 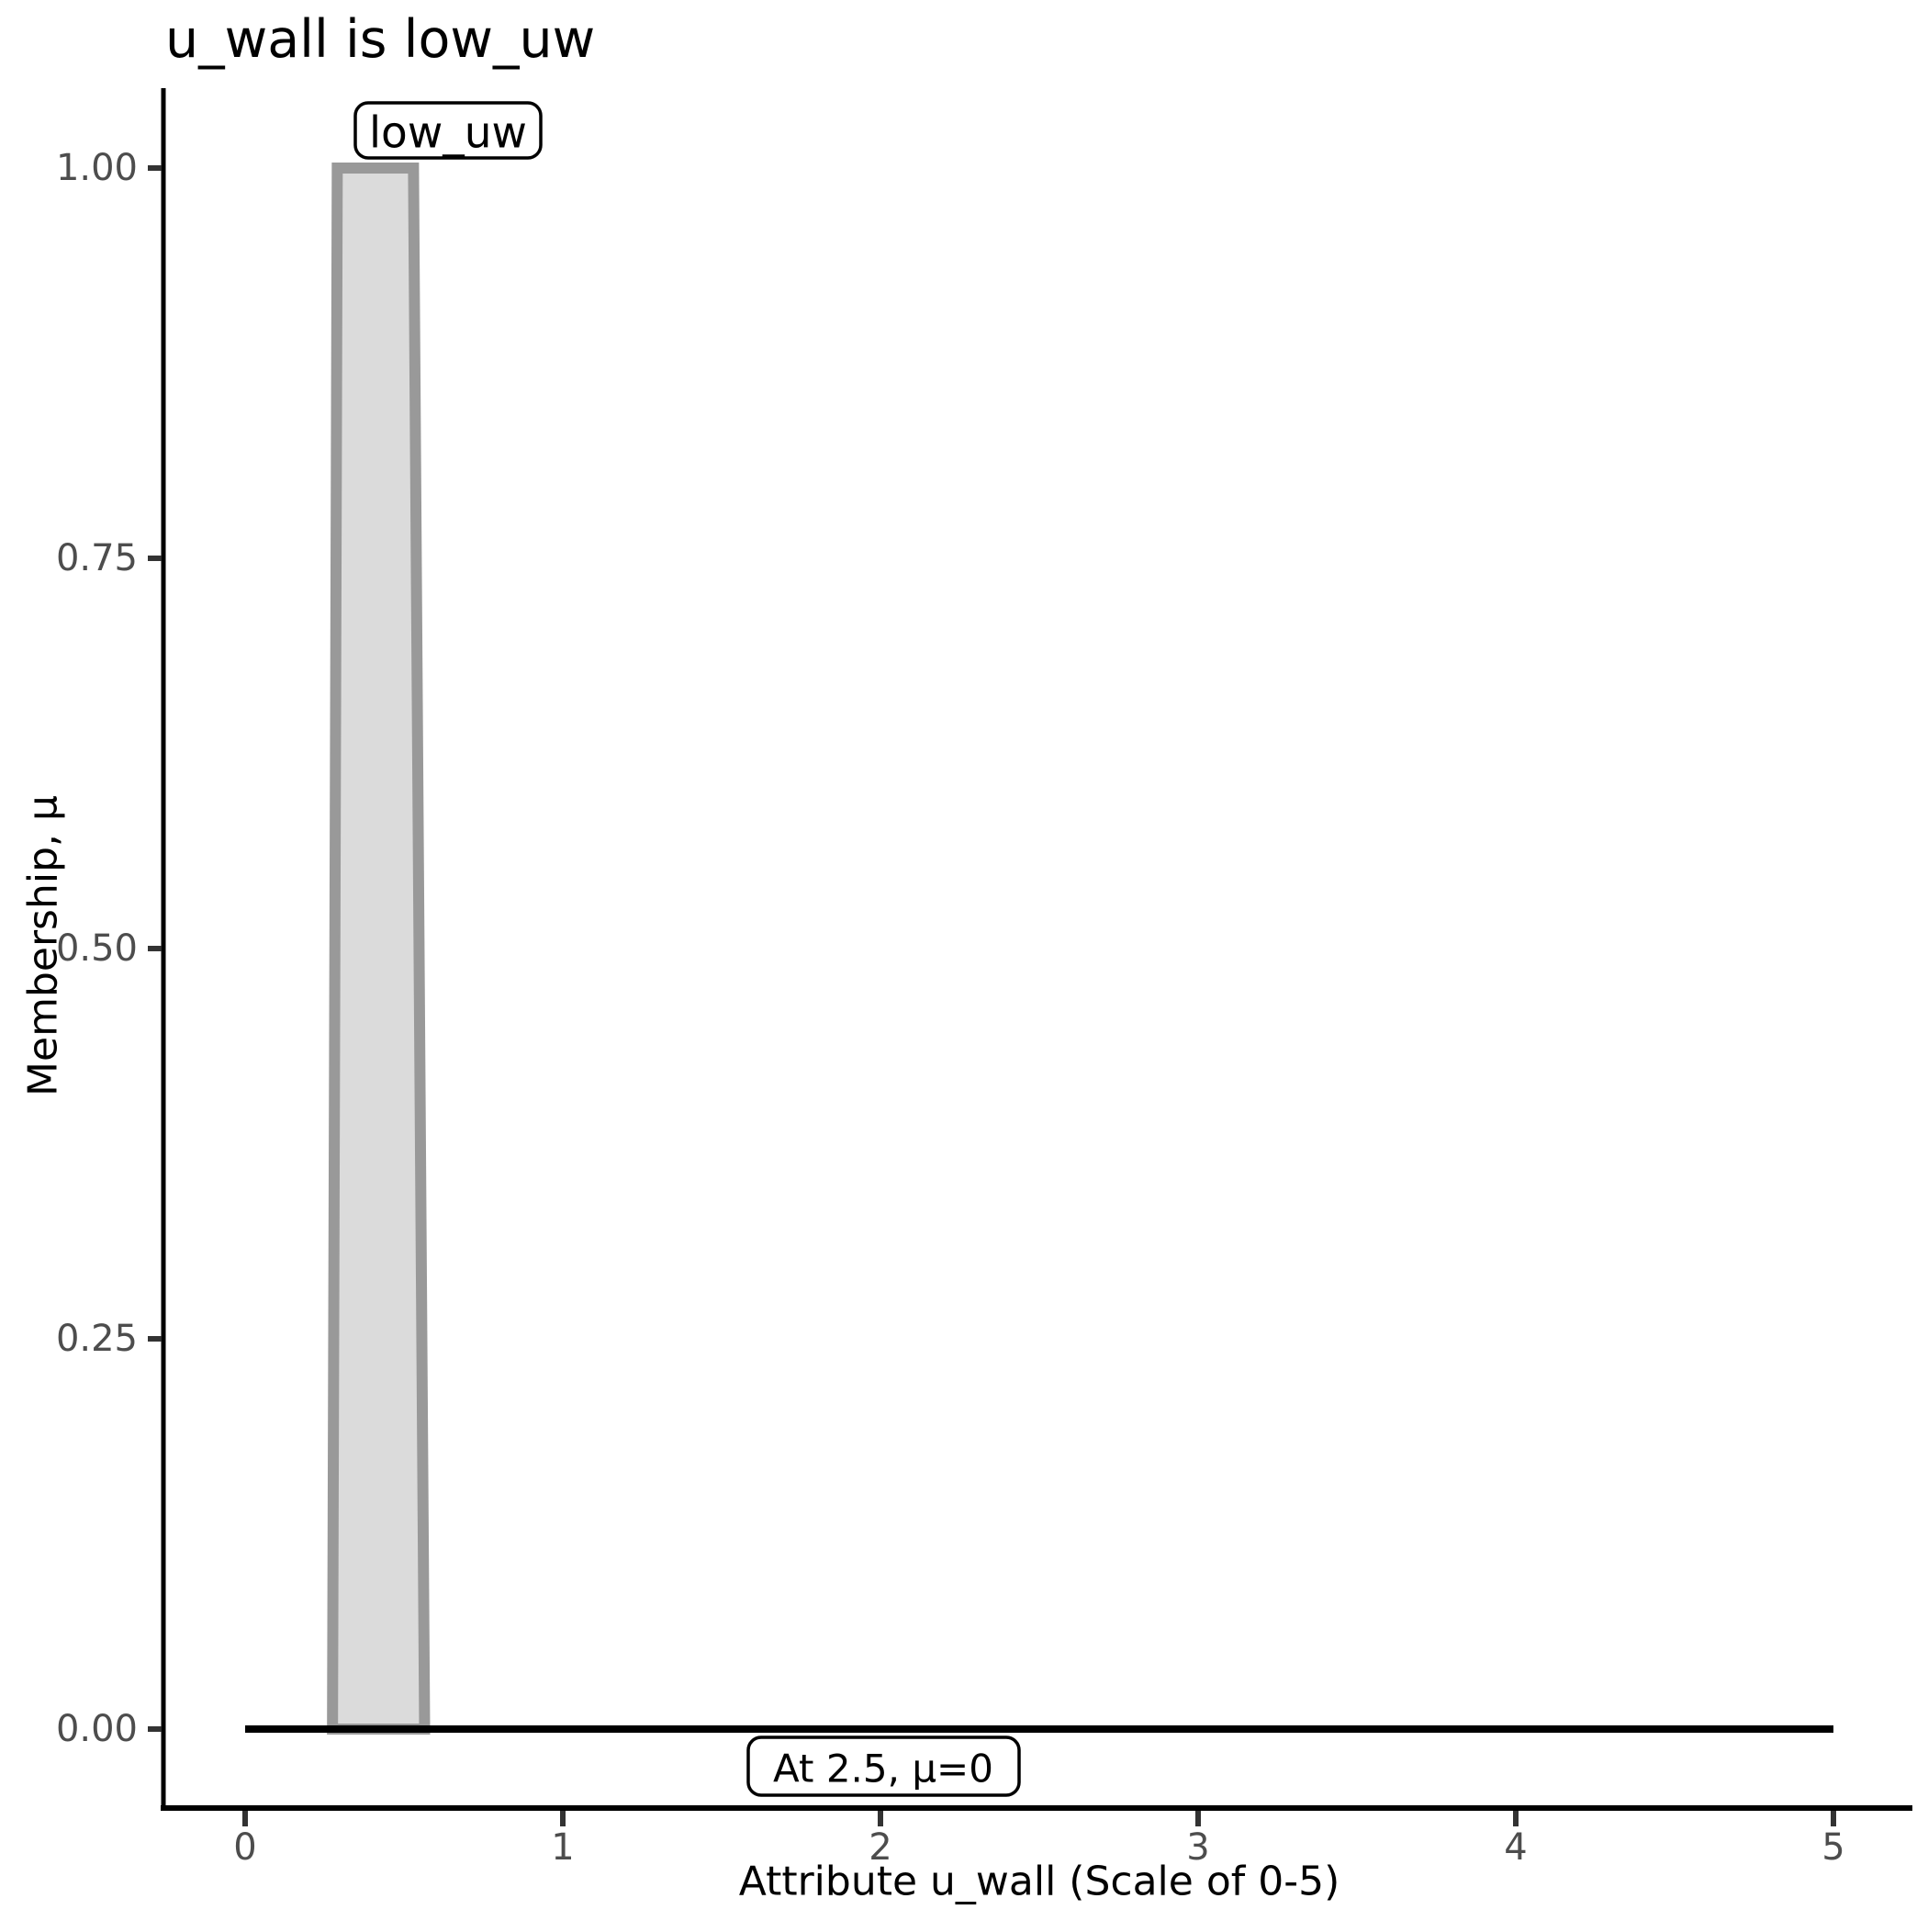 What do you see at coordinates (448, 133) in the screenshot?
I see `annotation-low-uw-label: low_uw` at bounding box center [448, 133].